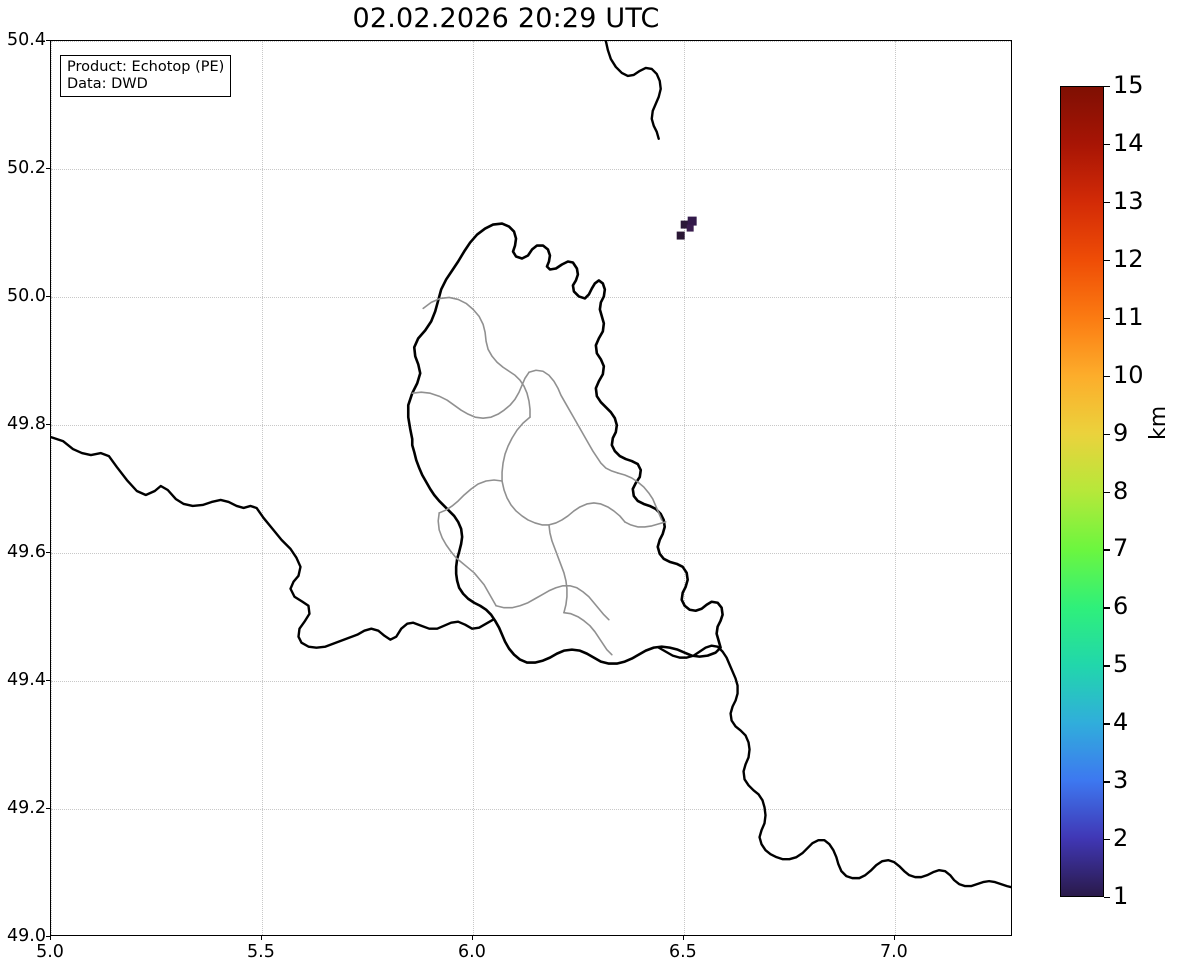 This screenshot has width=1178, height=976. I want to click on colorbar-tick-label: 15, so click(1128, 85).